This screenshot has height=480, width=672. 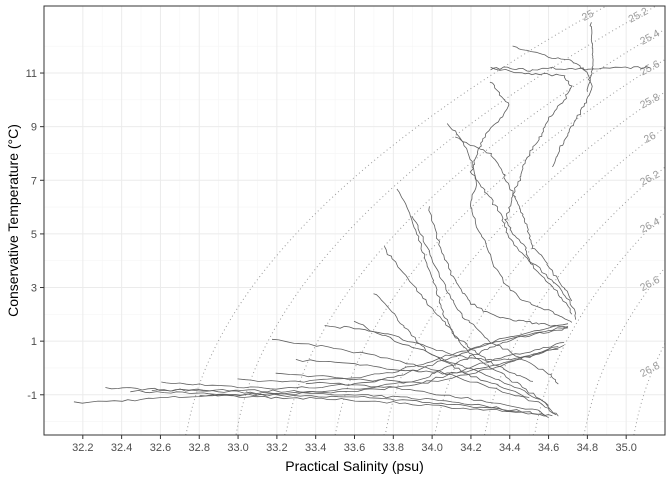 I want to click on y-tick-label: 5, so click(x=34, y=235).